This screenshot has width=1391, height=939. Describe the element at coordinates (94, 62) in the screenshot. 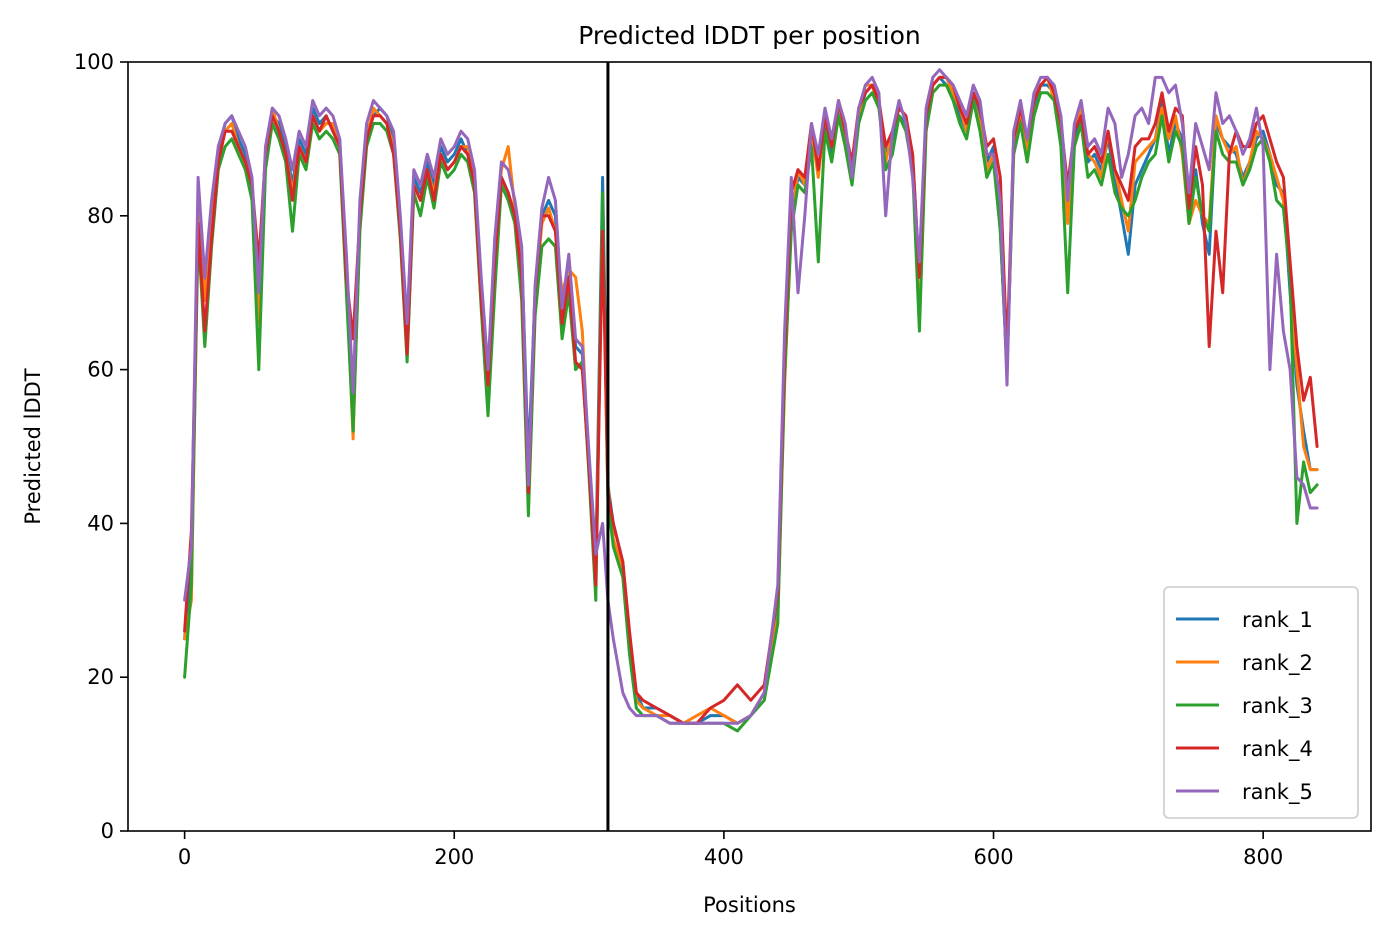

I see `y-tick-label: 100` at that location.